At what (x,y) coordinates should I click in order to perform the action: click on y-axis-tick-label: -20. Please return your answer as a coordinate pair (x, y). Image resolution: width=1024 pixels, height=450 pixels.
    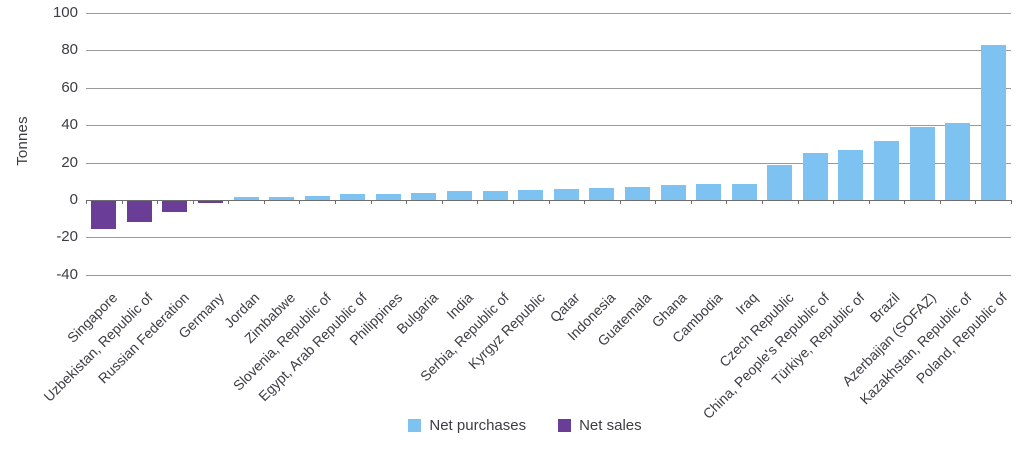
    Looking at the image, I should click on (67, 237).